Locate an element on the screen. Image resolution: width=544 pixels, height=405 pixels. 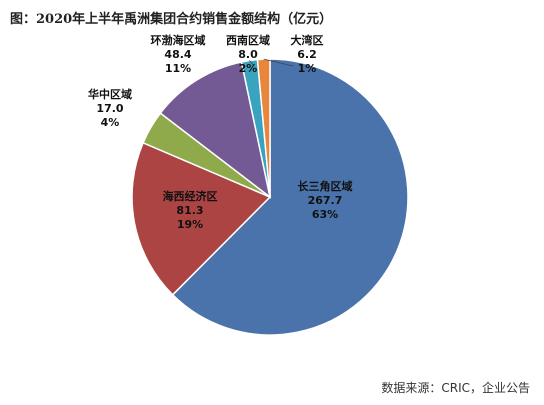
slice-value-1: 81.3 is located at coordinates (189, 210).